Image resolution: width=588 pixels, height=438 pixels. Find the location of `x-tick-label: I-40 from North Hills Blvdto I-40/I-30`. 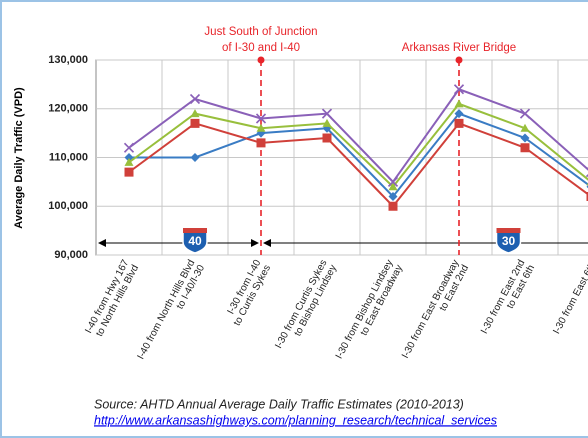

x-tick-label: I-40 from North Hills Blvdto I-40/I-30 is located at coordinates (171, 312).